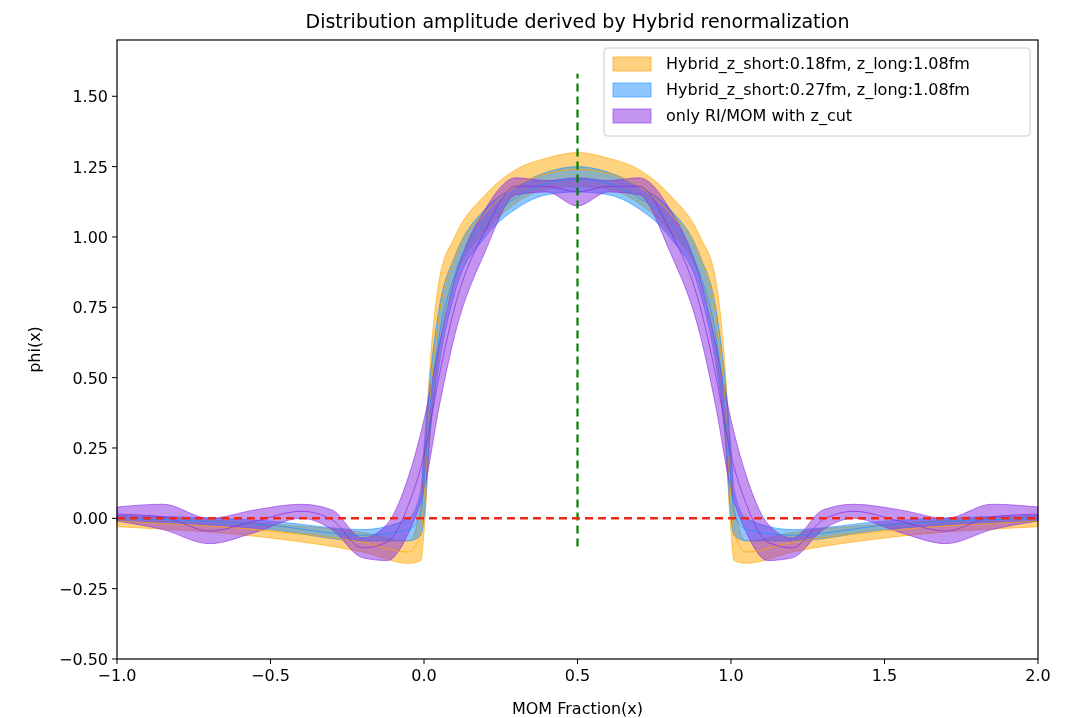 Image resolution: width=1070 pixels, height=718 pixels. What do you see at coordinates (577, 708) in the screenshot?
I see `x-axis-title: MOM Fraction(x)` at bounding box center [577, 708].